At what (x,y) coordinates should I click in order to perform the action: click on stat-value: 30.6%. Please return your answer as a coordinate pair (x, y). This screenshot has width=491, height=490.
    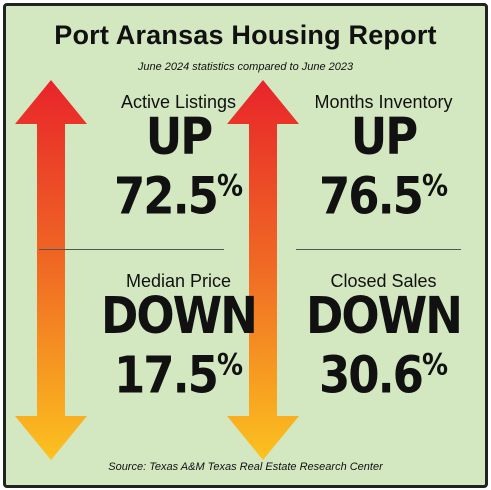
    Looking at the image, I should click on (383, 375).